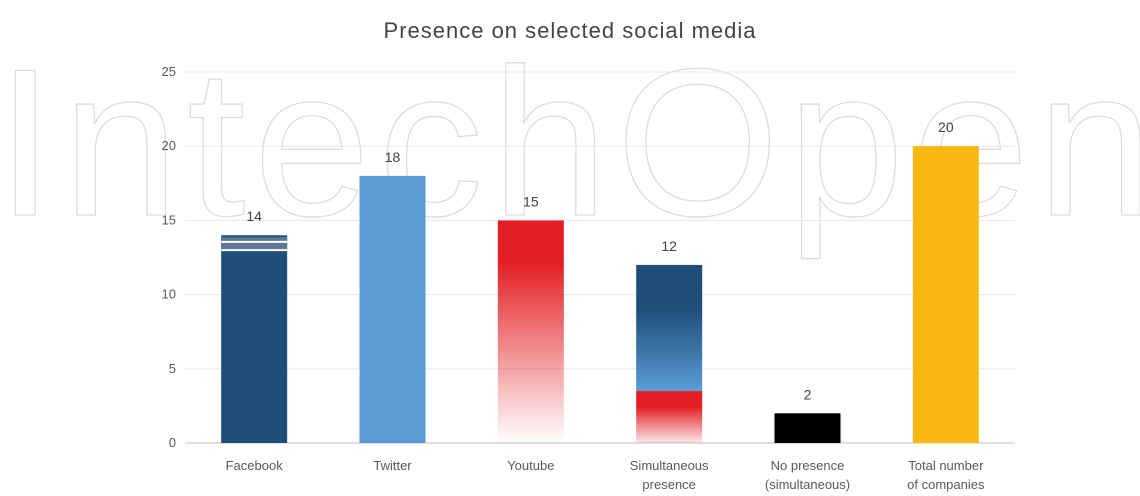 This screenshot has width=1140, height=496. Describe the element at coordinates (530, 465) in the screenshot. I see `x-tick-label: Youtube` at that location.